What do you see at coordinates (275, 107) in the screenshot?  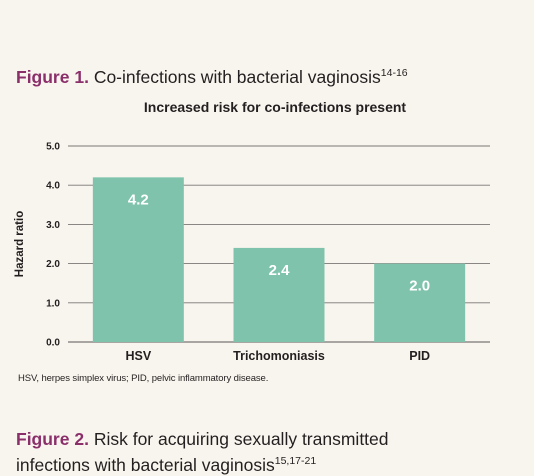 I see `chart-title: Increased risk for co-infections present` at bounding box center [275, 107].